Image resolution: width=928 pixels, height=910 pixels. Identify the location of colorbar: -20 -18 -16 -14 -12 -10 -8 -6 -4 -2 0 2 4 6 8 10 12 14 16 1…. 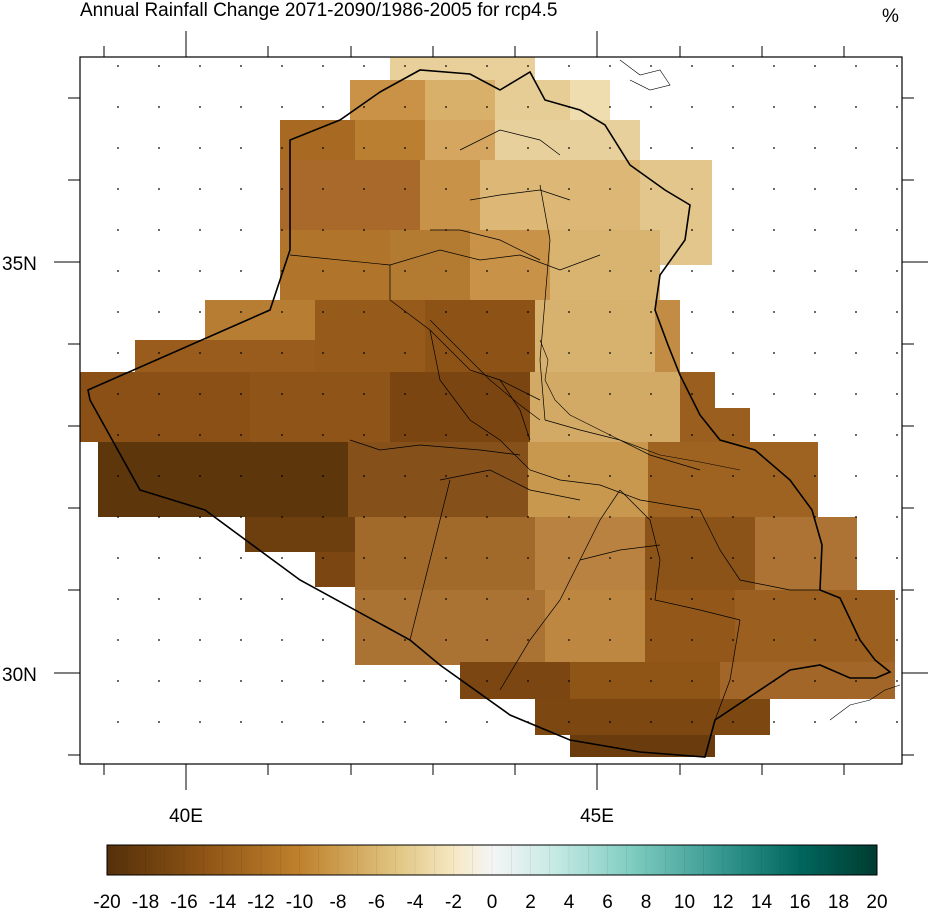
(490, 877).